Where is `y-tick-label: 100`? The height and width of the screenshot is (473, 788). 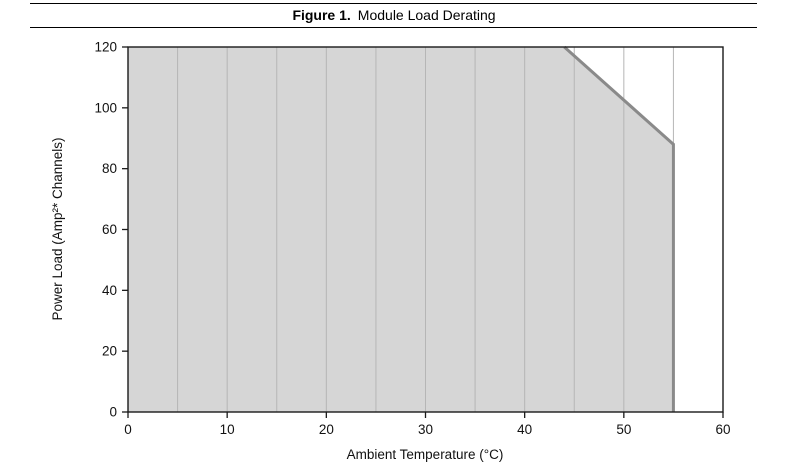 y-tick-label: 100 is located at coordinates (105, 107).